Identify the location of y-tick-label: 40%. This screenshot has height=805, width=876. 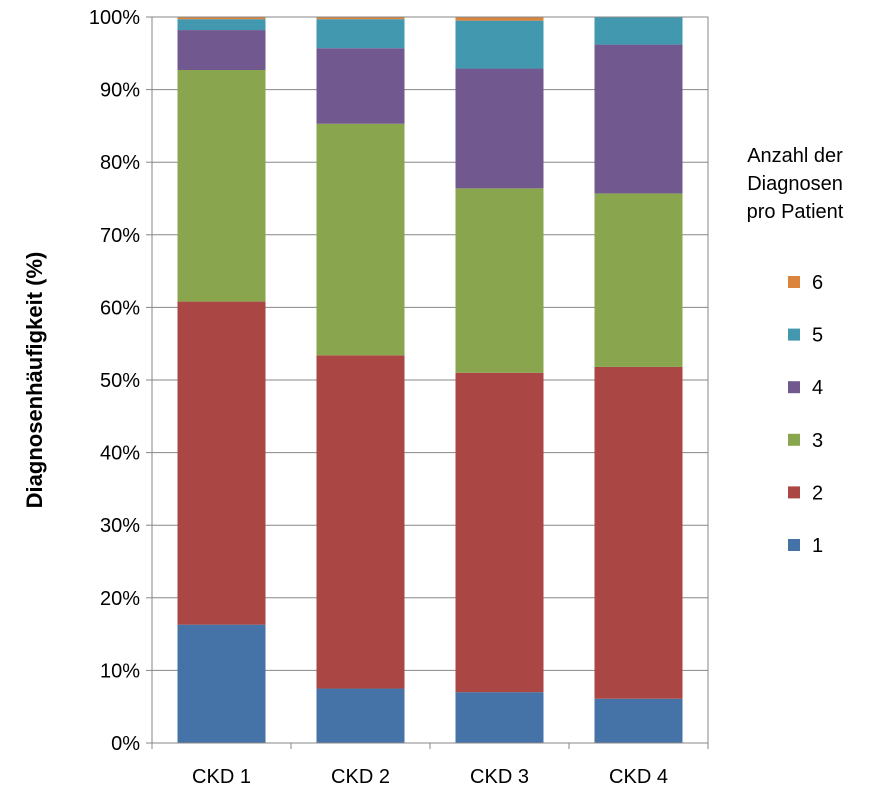
(120, 454).